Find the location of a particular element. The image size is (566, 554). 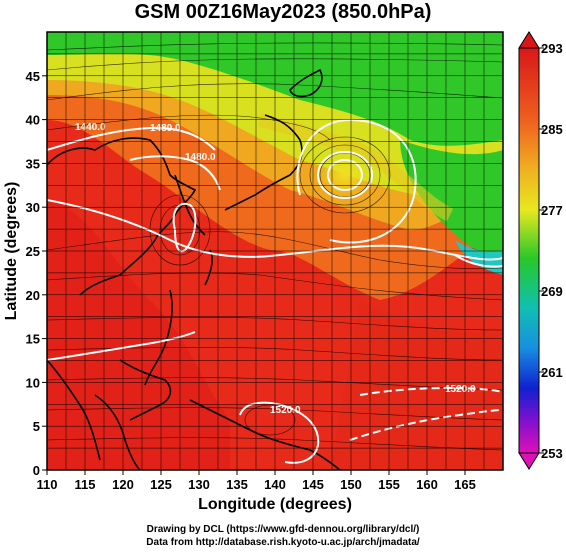

colorbar-tick-label: 253 is located at coordinates (552, 453).